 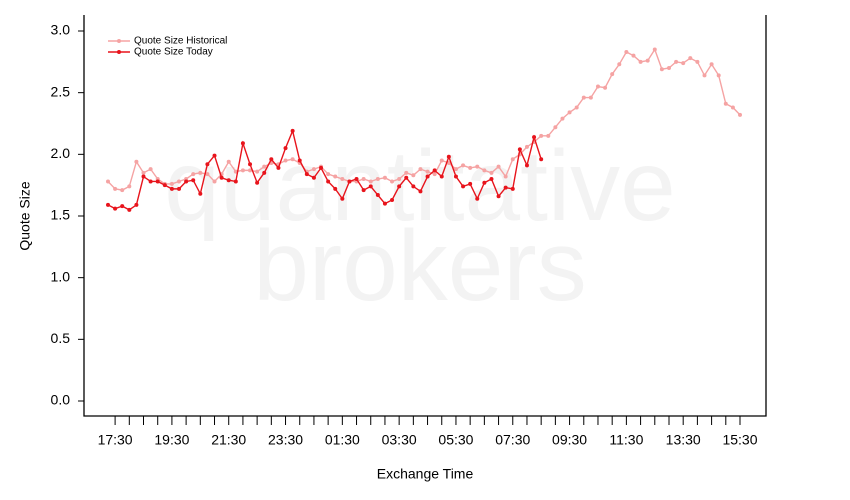 What do you see at coordinates (285, 440) in the screenshot?
I see `x-tick-label: 23:30` at bounding box center [285, 440].